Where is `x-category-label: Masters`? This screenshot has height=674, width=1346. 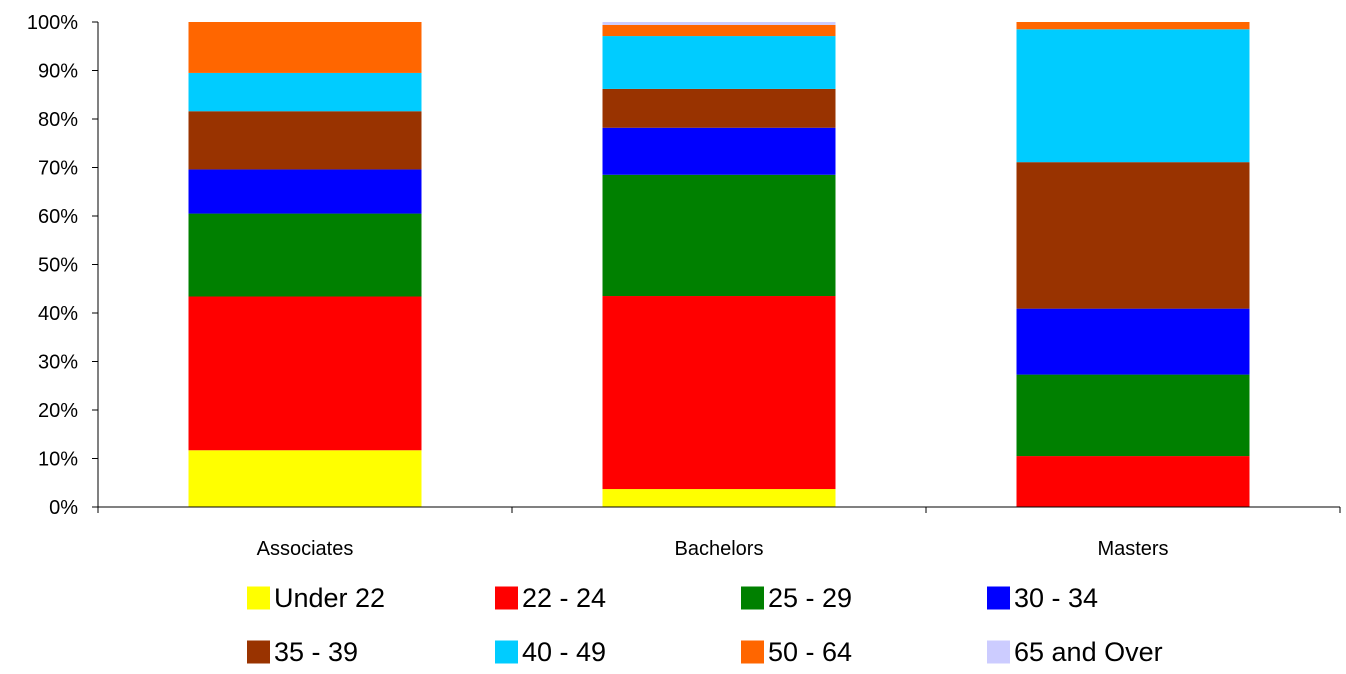 x-category-label: Masters is located at coordinates (1132, 549).